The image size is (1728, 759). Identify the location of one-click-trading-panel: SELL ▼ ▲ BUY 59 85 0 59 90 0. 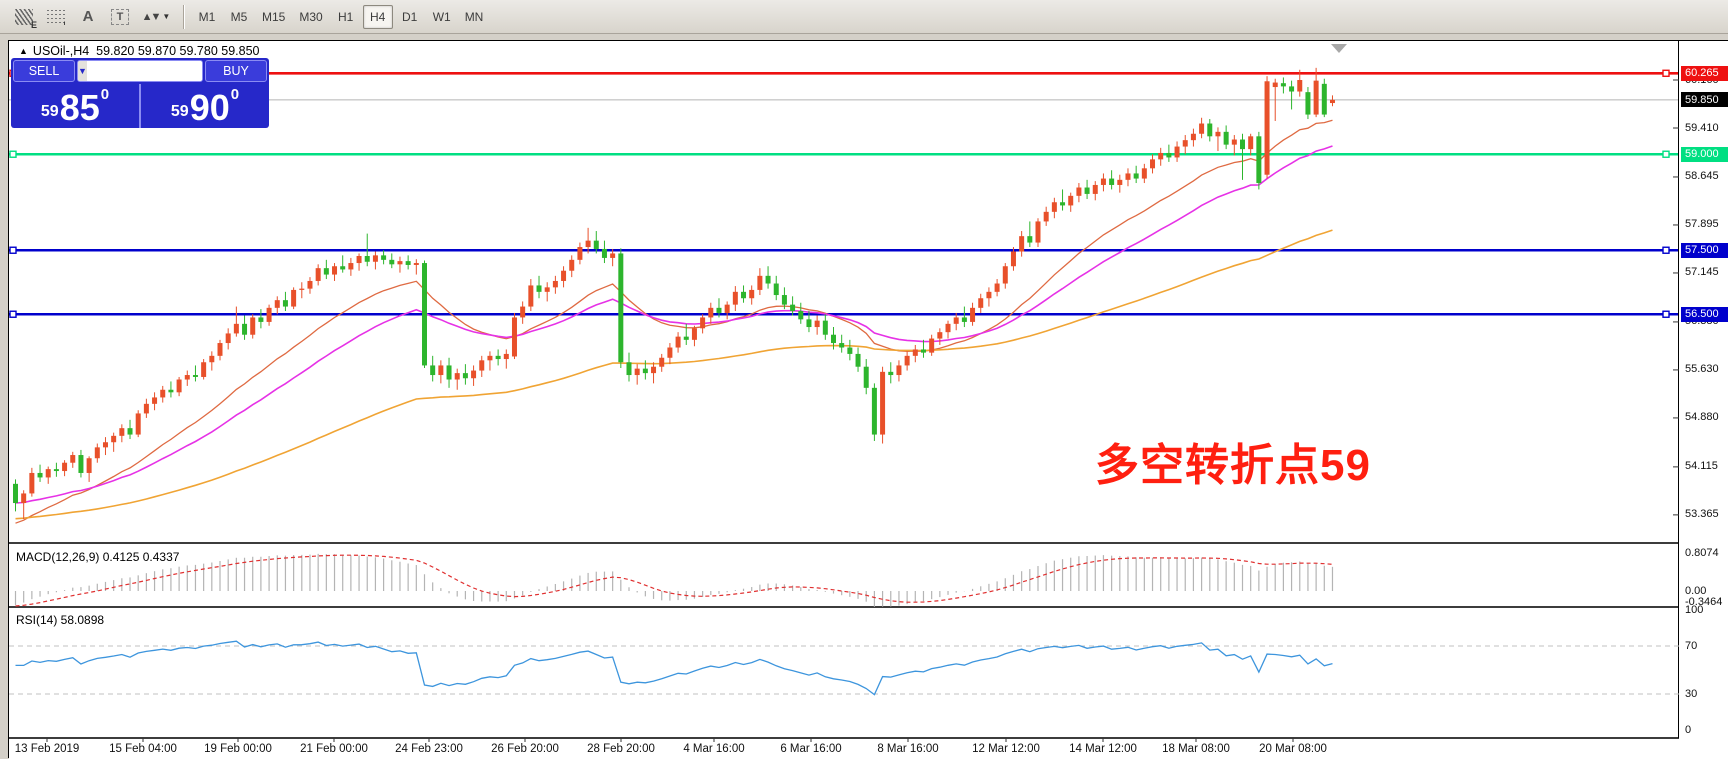
(140, 93).